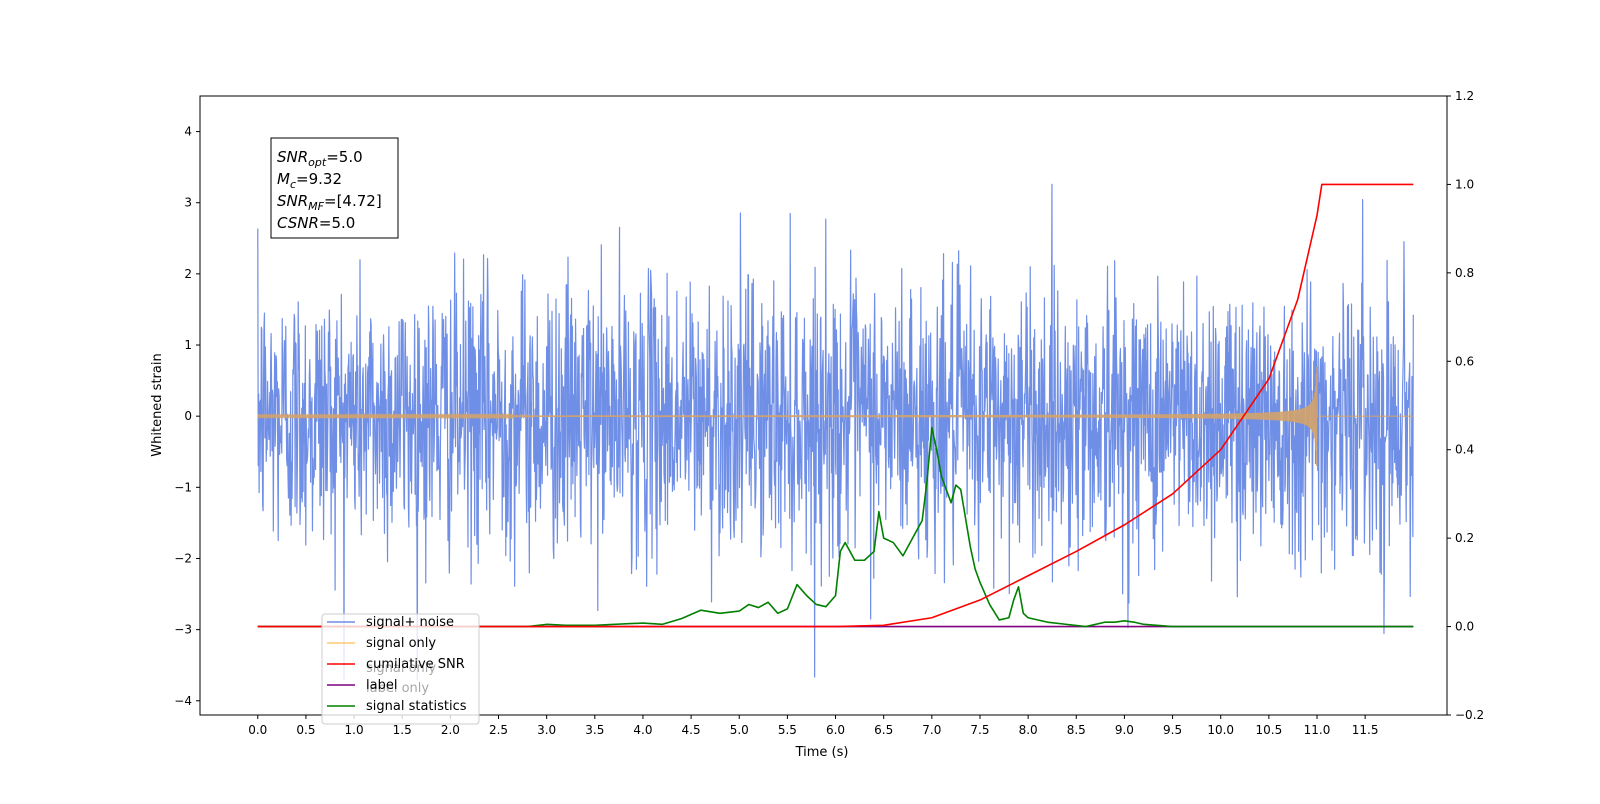 The width and height of the screenshot is (1600, 804). I want to click on y-axis-right-ticks: −0.2 0.0 0.2 0.4 0.6 0.8 1.0 1.2, so click(1465, 405).